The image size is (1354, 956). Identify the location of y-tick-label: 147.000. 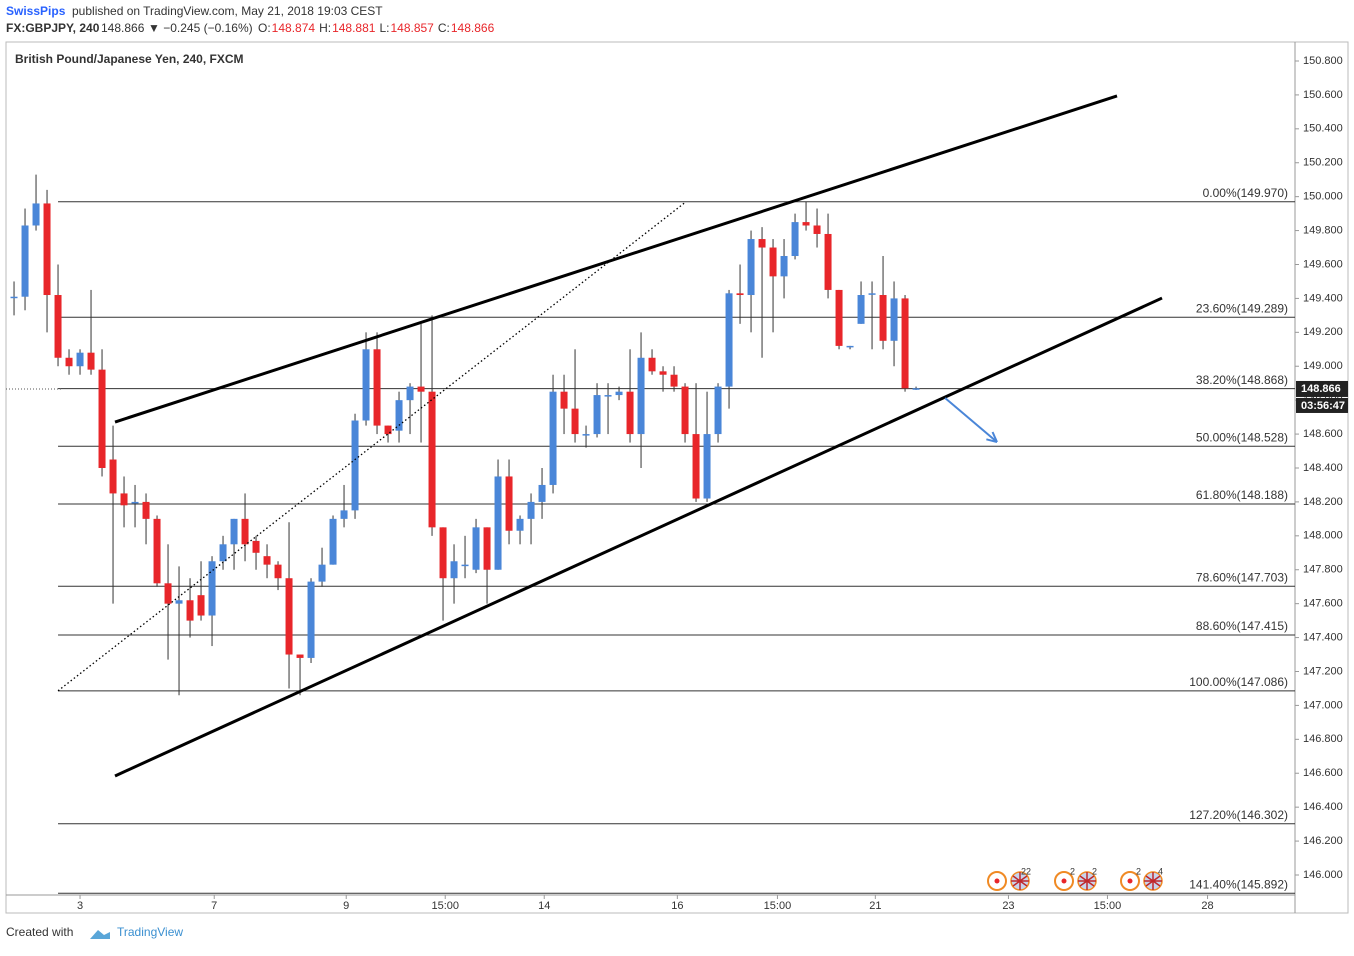
(1323, 705).